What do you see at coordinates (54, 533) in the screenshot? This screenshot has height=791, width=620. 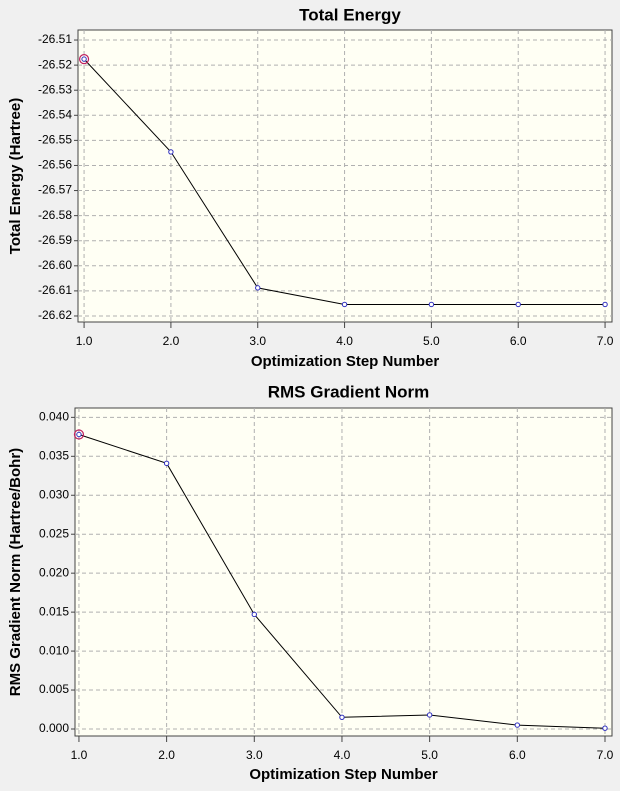 I see `y-tick-label: 0.025` at bounding box center [54, 533].